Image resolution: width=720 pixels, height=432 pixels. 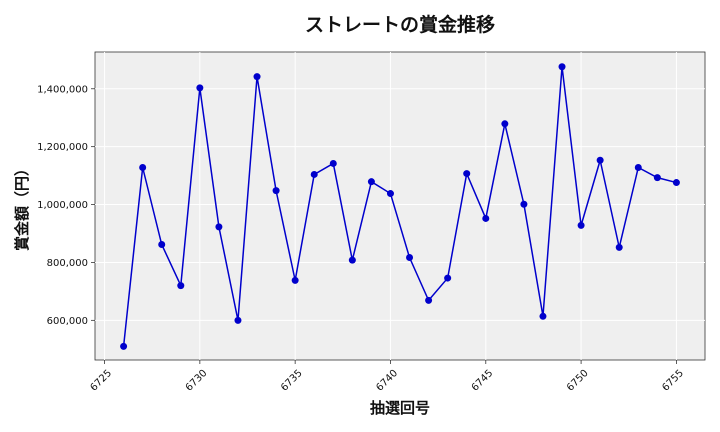 I want to click on x-tick-label: 6730, so click(x=197, y=381).